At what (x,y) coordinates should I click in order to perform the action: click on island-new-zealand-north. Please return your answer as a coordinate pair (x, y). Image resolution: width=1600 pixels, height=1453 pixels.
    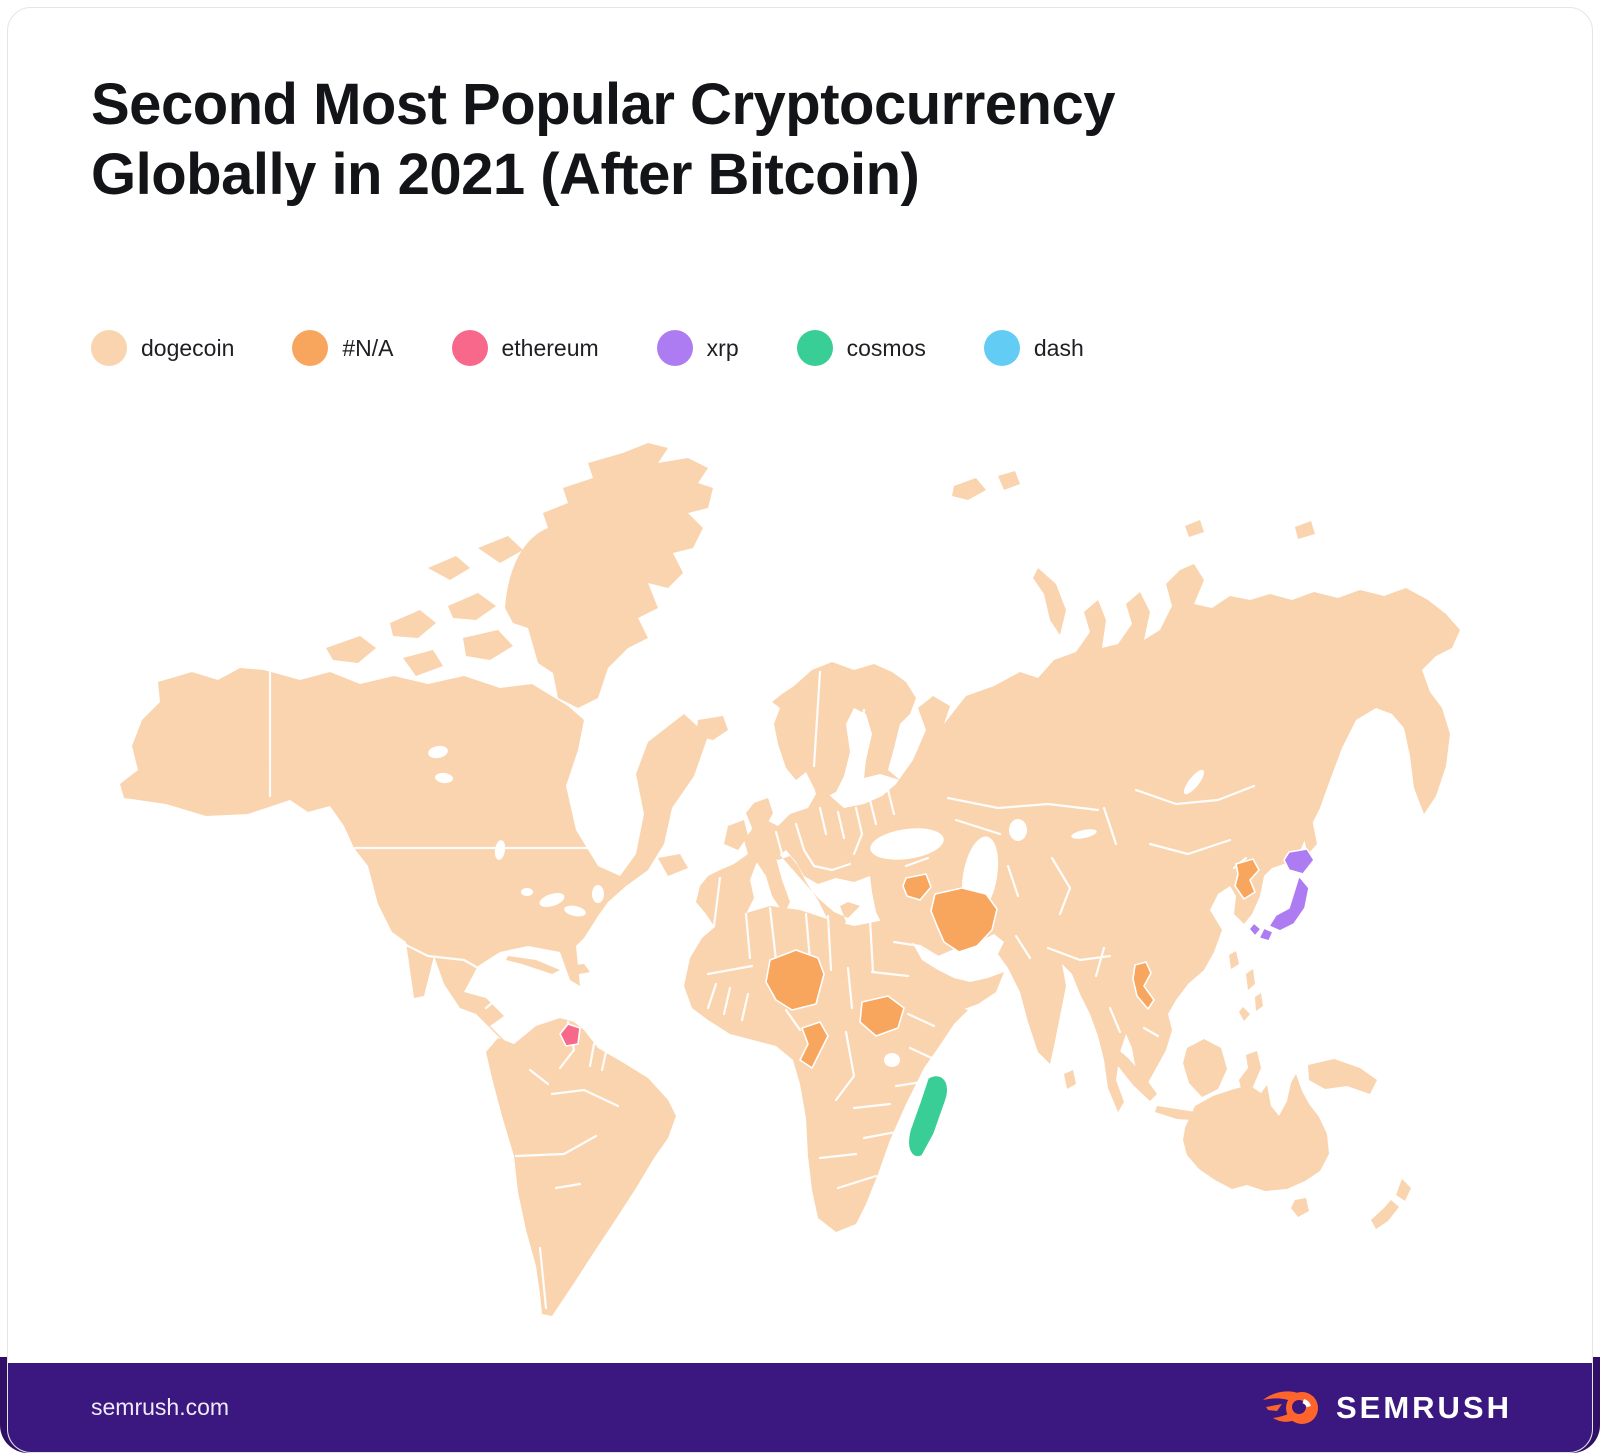
    Looking at the image, I should click on (1403, 1190).